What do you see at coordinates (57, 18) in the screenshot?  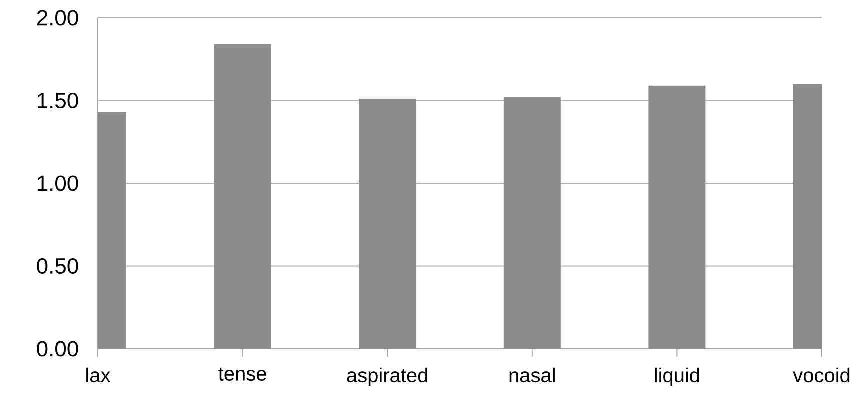 I see `y-tick-label: 2.00` at bounding box center [57, 18].